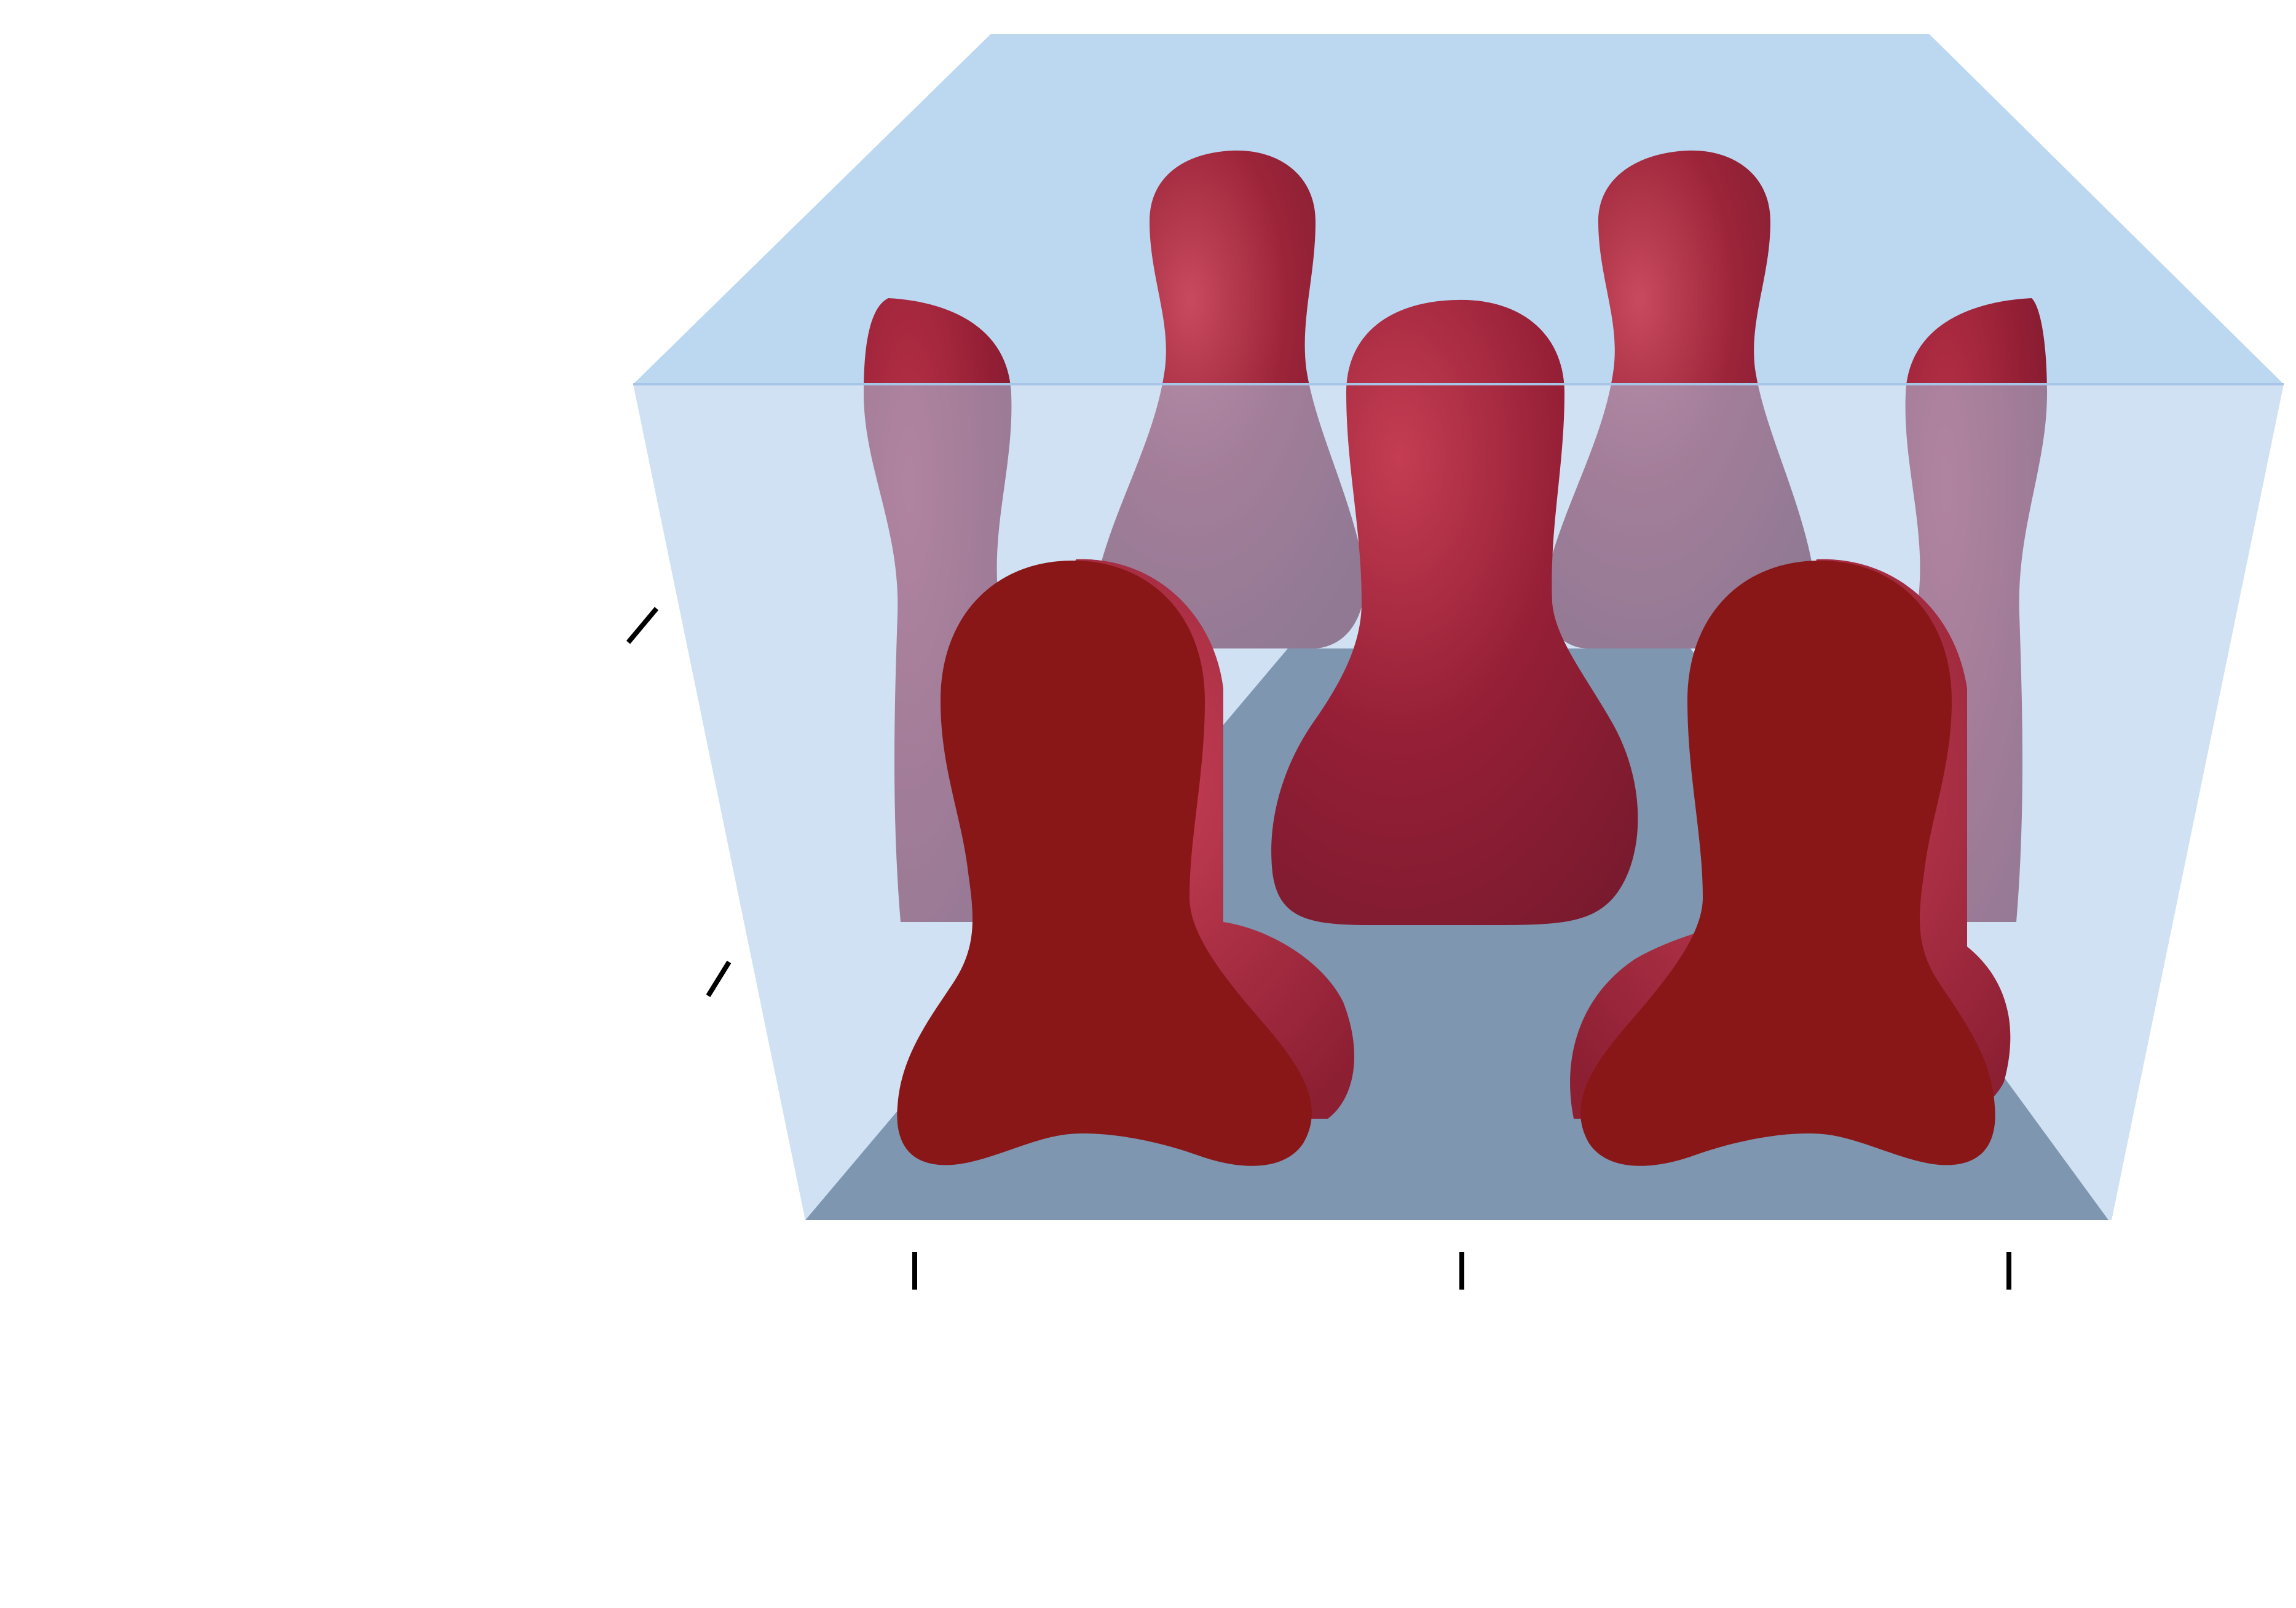  I want to click on front-left-slab, so click(1105, 863).